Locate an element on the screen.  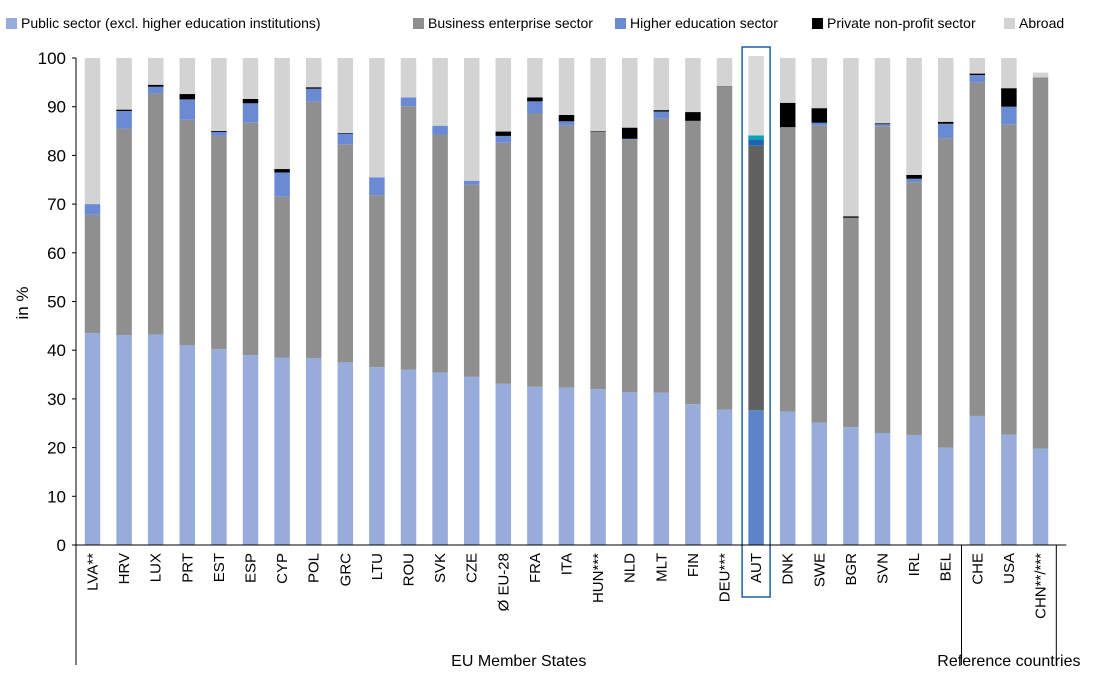
bar-segment-LVA**-1 is located at coordinates (93, 274).